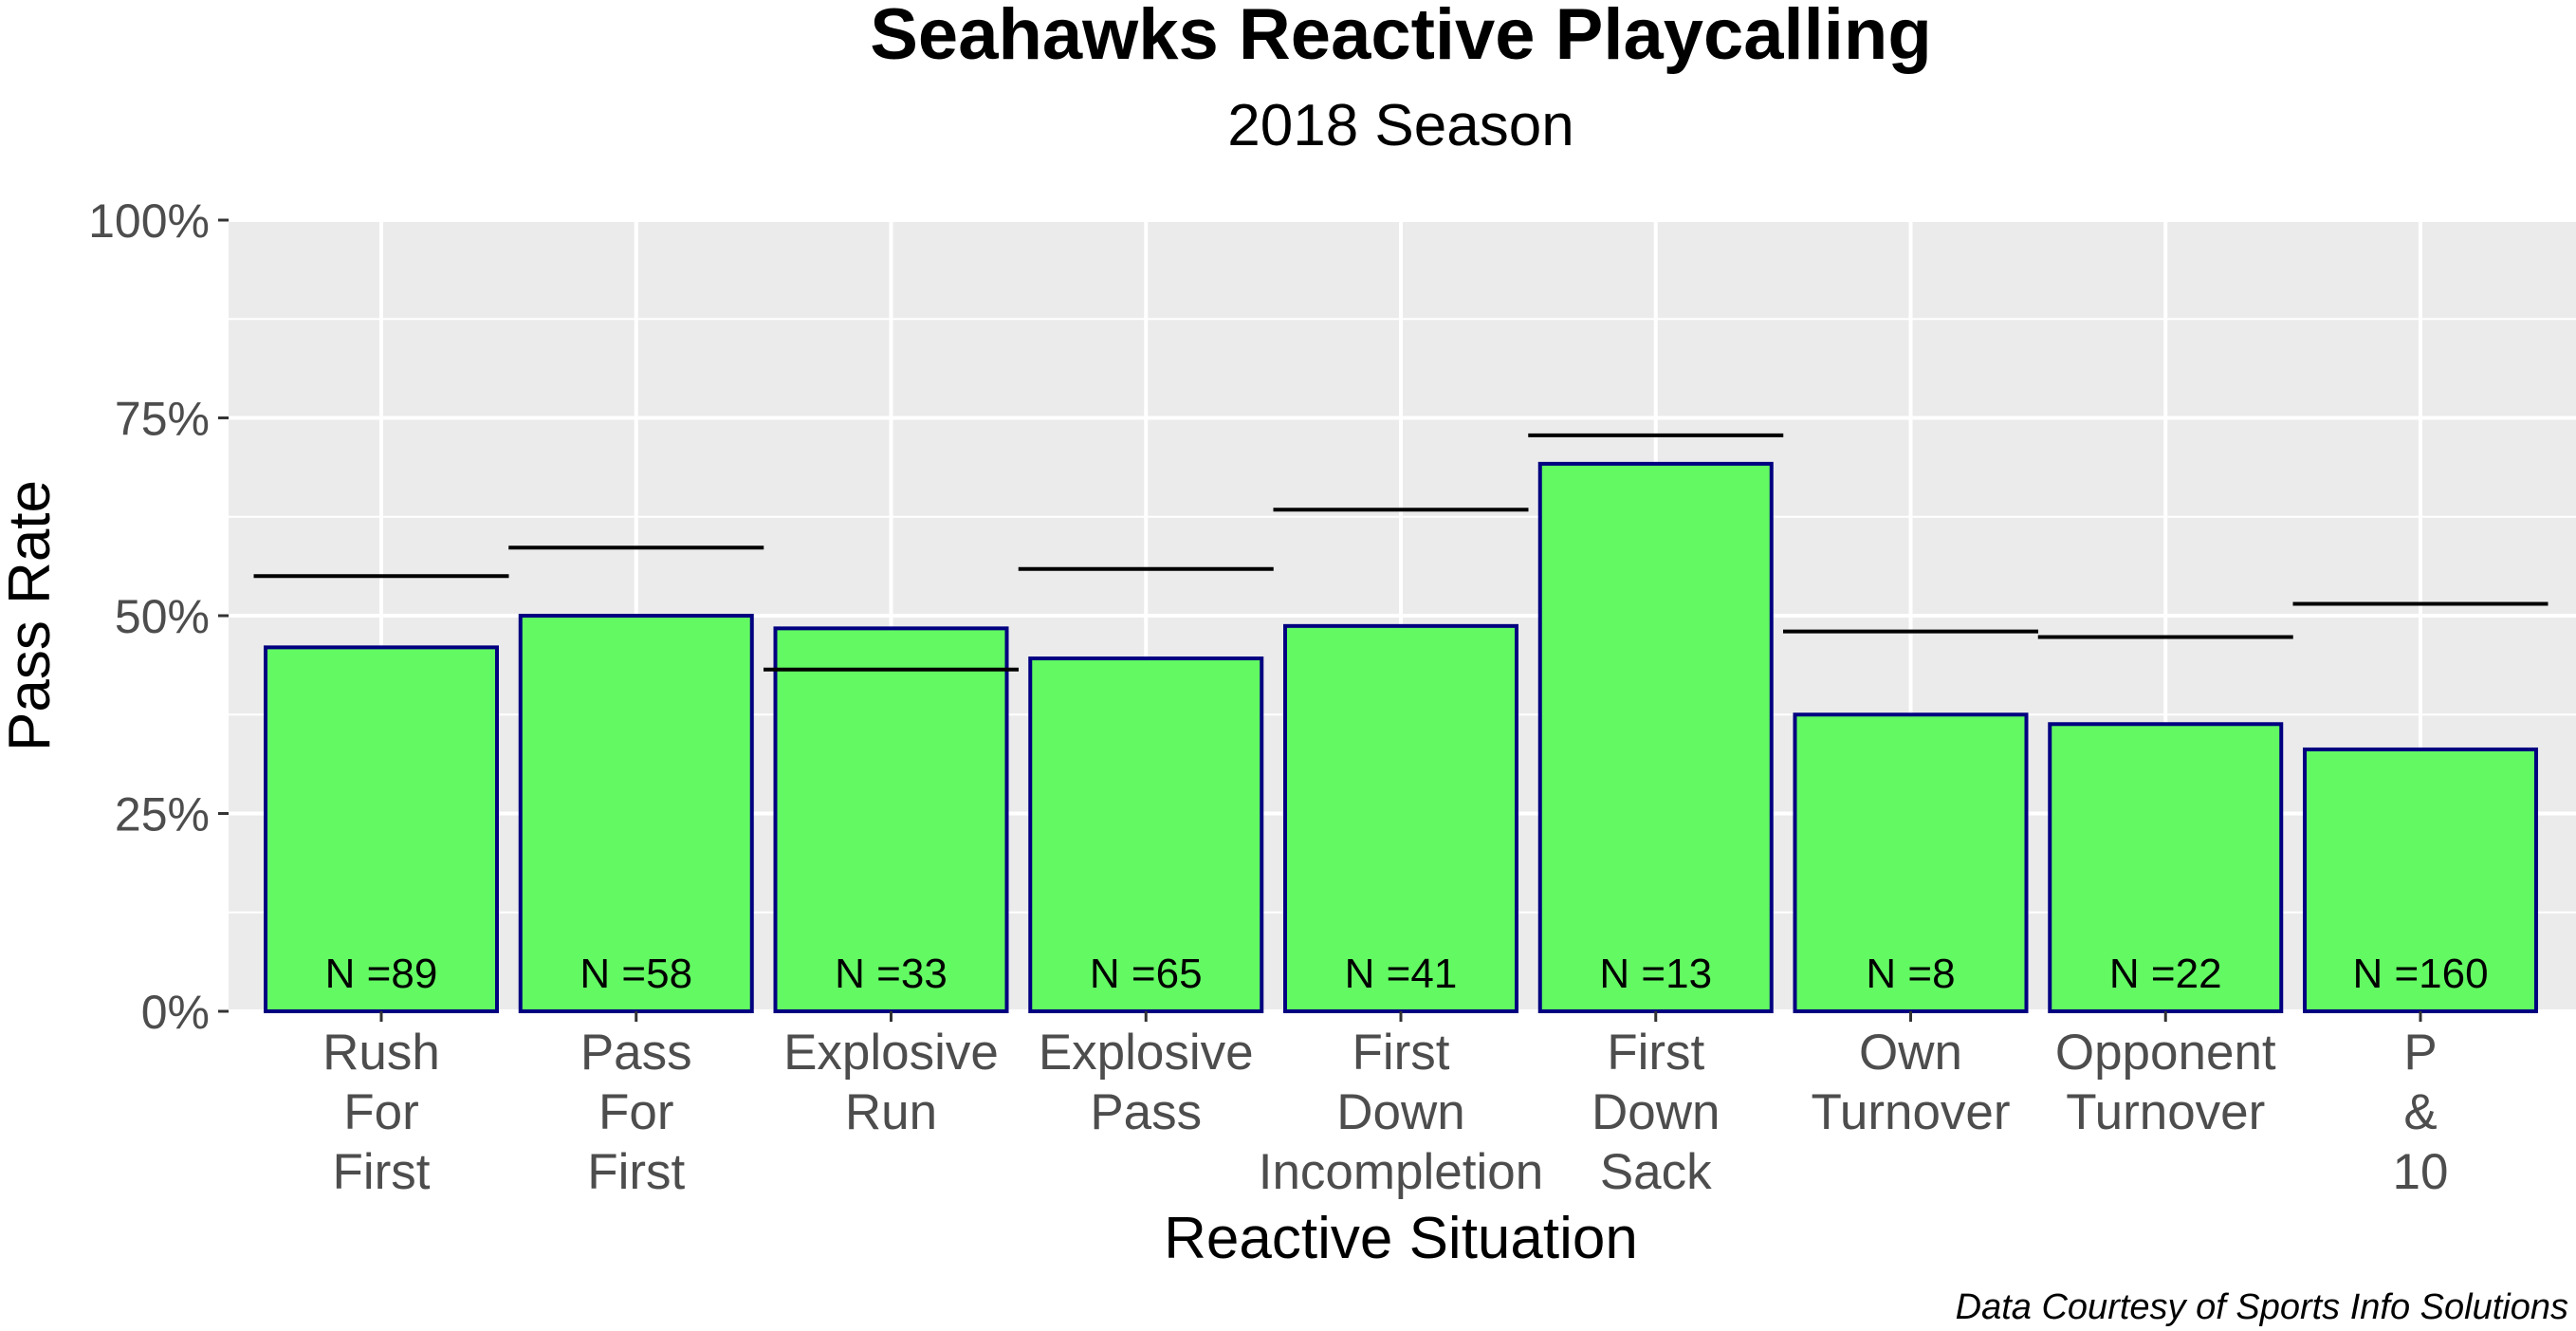 This screenshot has width=2576, height=1331. Describe the element at coordinates (2165, 1053) in the screenshot. I see `x-tick-label-line: Opponent` at that location.